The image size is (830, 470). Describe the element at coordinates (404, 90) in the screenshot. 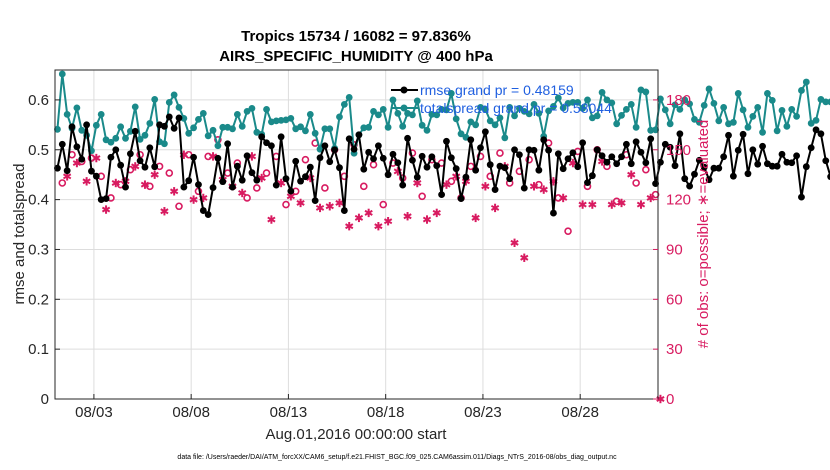

I see `legend-rmse-marker` at that location.